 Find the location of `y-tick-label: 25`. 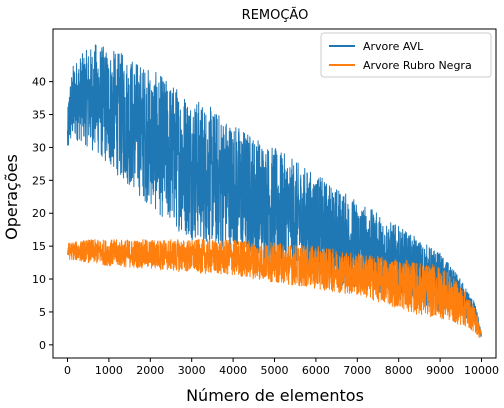

y-tick-label: 25 is located at coordinates (39, 180).